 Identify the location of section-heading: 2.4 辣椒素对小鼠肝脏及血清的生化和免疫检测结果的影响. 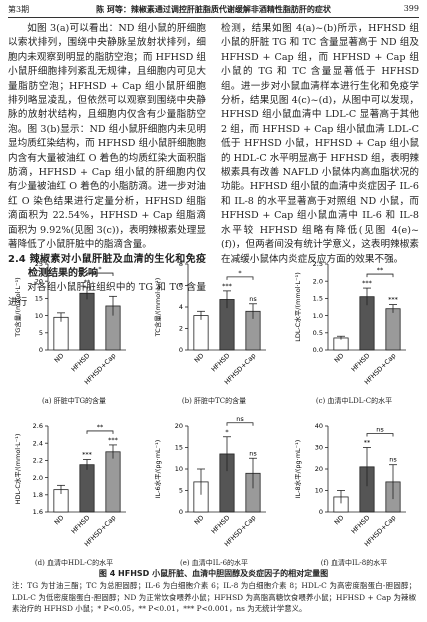
(107, 266).